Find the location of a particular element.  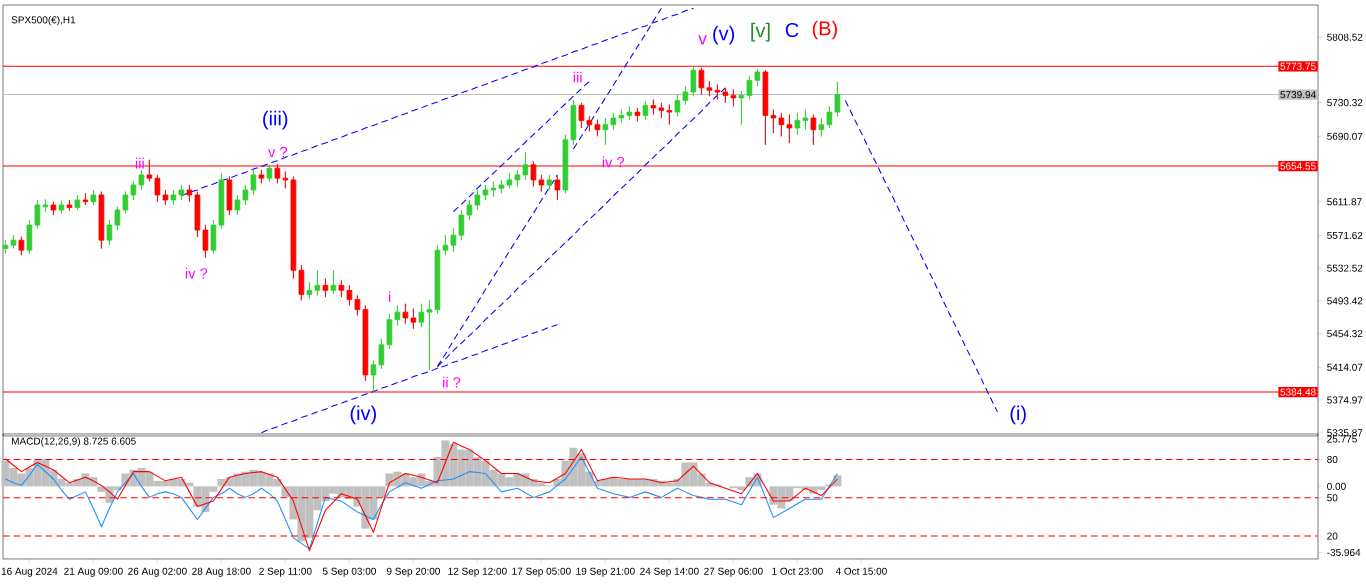

ref-line-label: 5773.75 is located at coordinates (1298, 66).